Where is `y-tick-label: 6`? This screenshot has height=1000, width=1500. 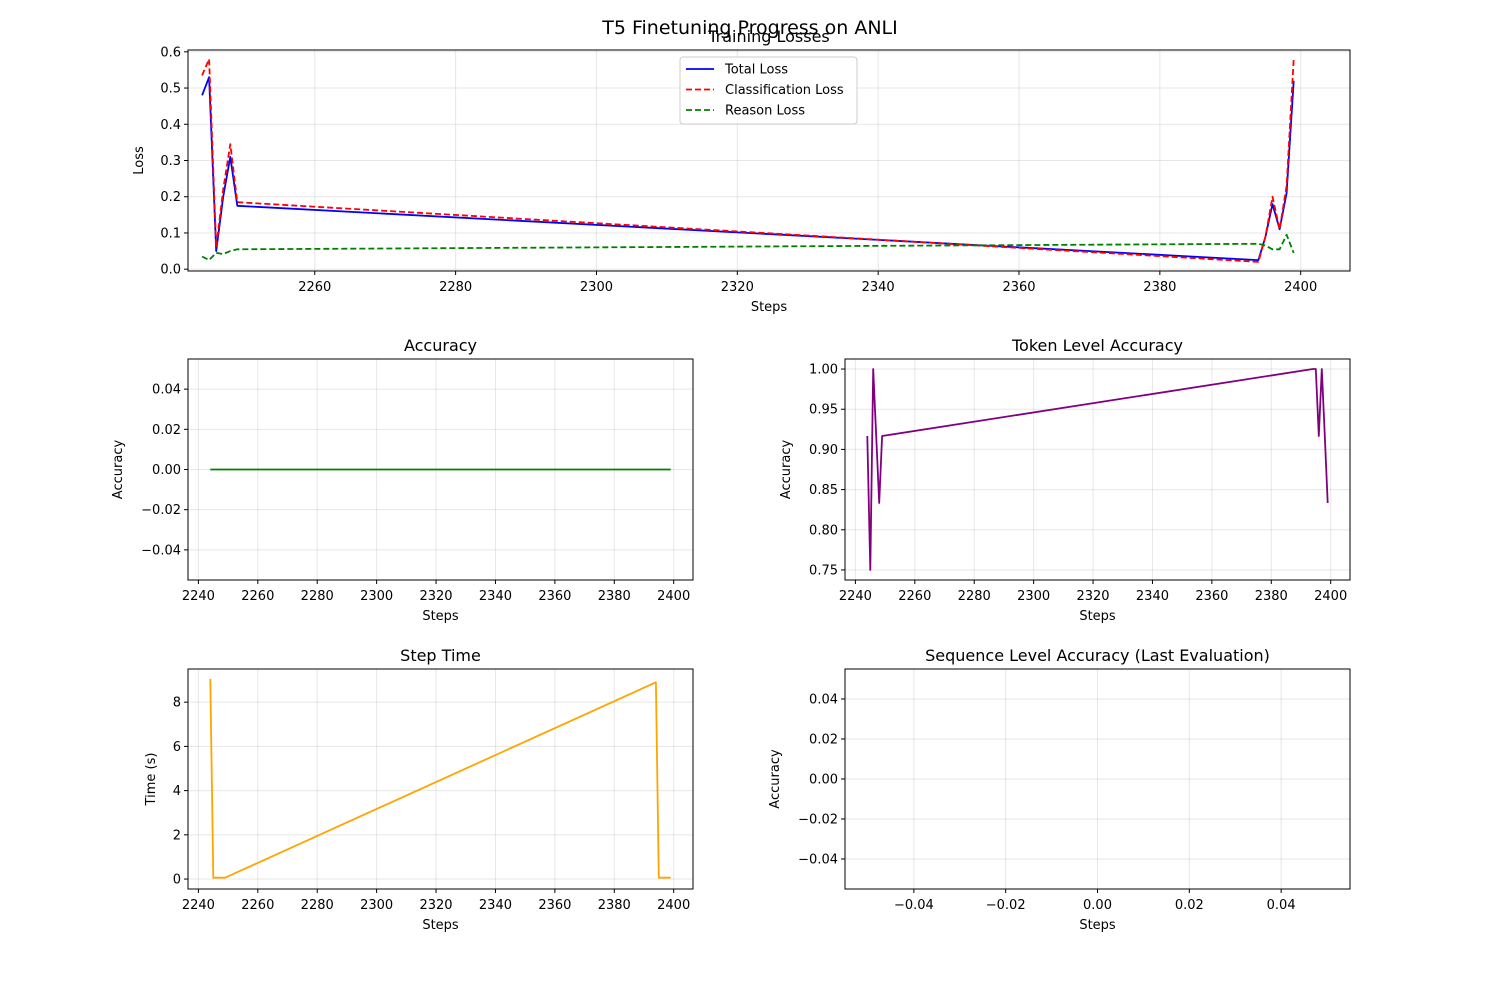 y-tick-label: 6 is located at coordinates (177, 747).